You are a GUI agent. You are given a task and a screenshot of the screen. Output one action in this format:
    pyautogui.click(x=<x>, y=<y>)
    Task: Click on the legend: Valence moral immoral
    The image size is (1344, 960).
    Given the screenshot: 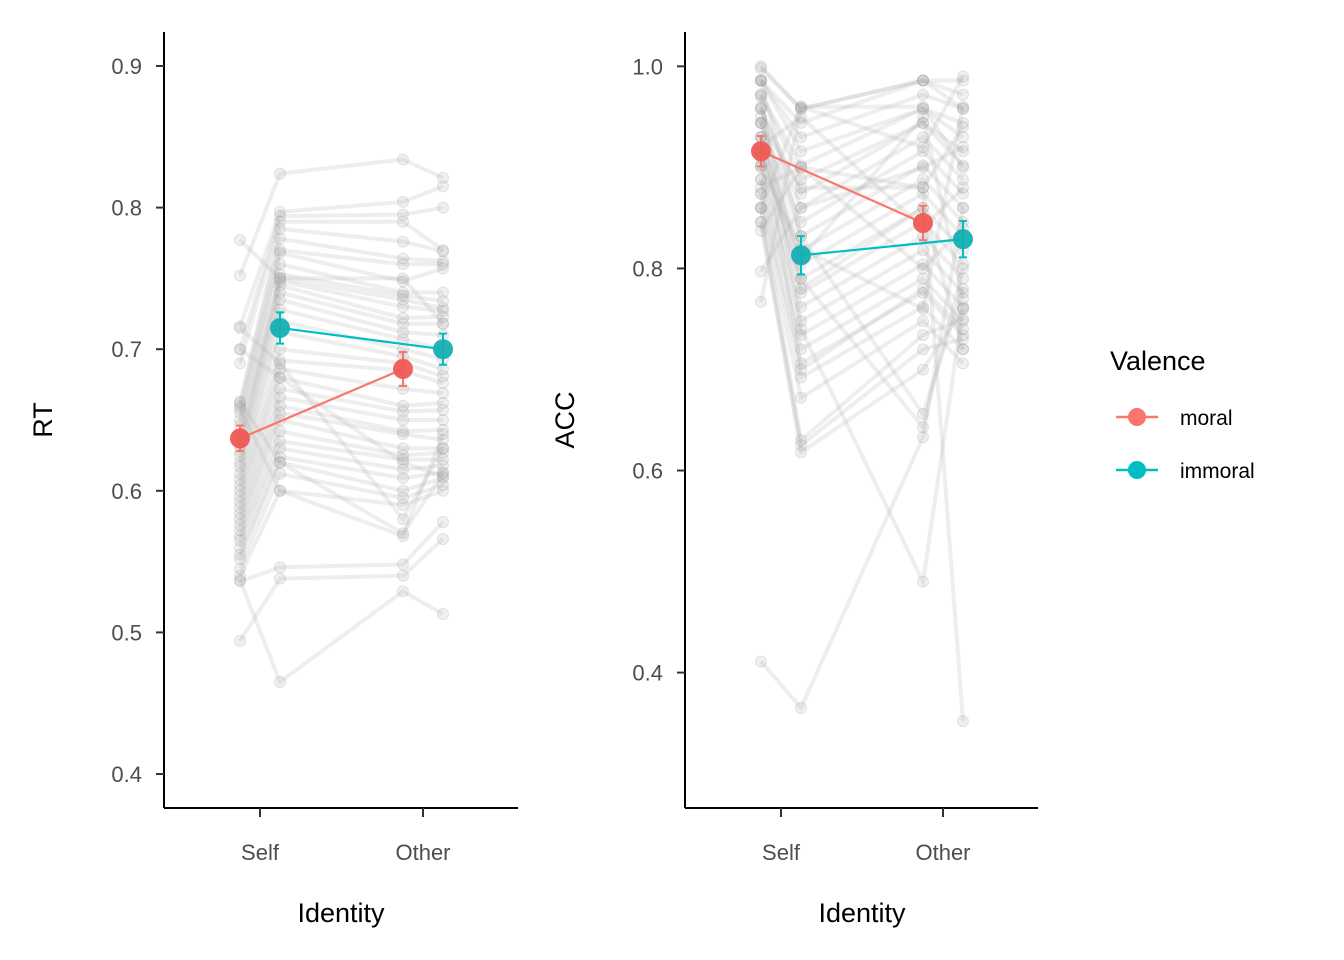 What is the action you would take?
    pyautogui.click(x=1182, y=414)
    